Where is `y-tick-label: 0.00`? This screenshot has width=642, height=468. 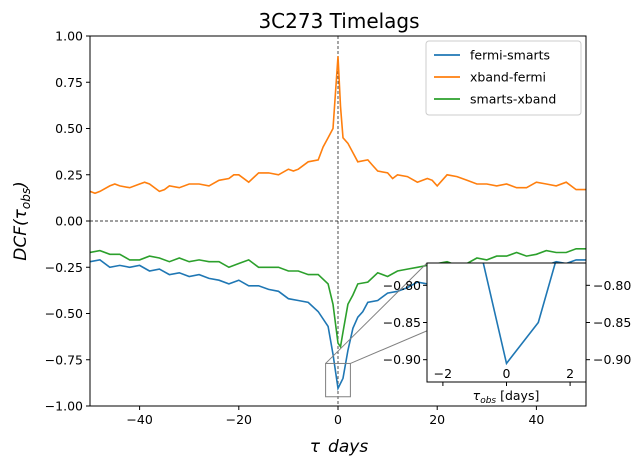 y-tick-label: 0.00 is located at coordinates (69, 221).